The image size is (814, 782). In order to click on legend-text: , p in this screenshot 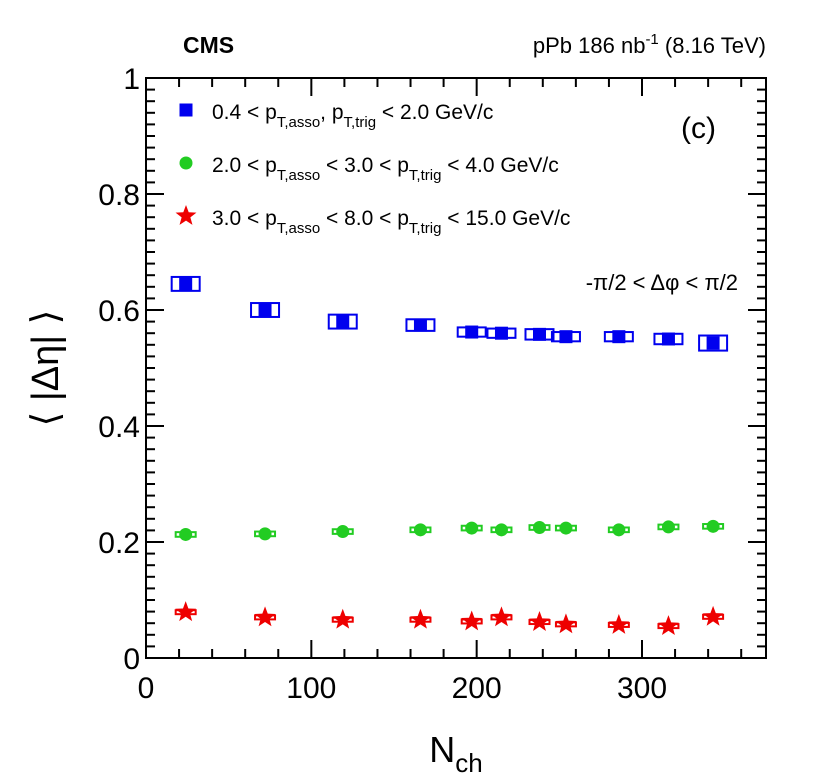, I will do `click(331, 112)`.